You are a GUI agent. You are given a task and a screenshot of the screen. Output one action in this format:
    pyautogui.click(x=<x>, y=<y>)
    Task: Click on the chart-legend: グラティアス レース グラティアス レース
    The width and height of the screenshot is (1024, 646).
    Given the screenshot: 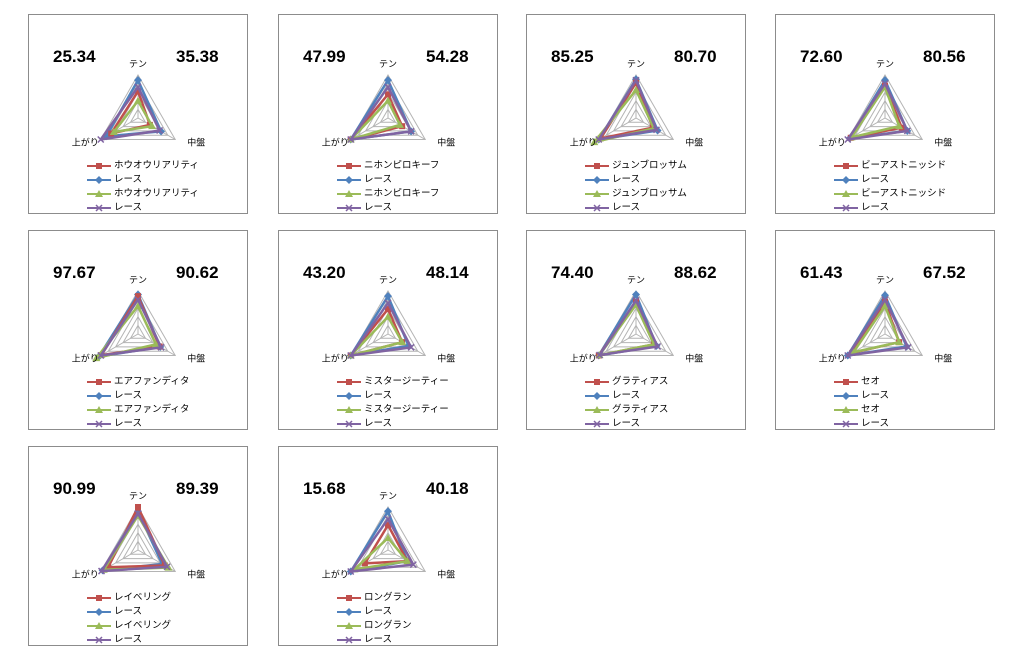 What is the action you would take?
    pyautogui.click(x=627, y=402)
    